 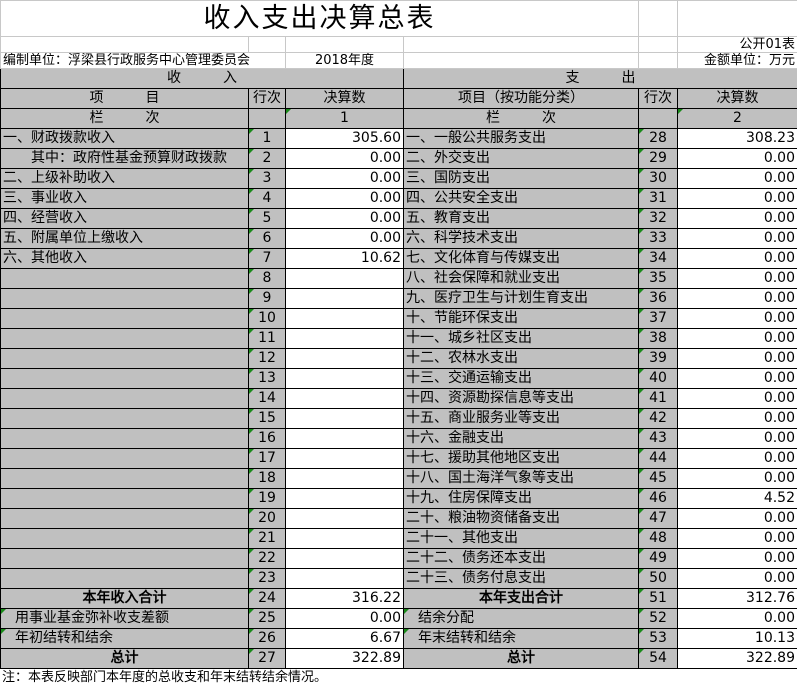 What do you see at coordinates (521, 258) in the screenshot?
I see `expense-item: 七、文化体育与传媒支出` at bounding box center [521, 258].